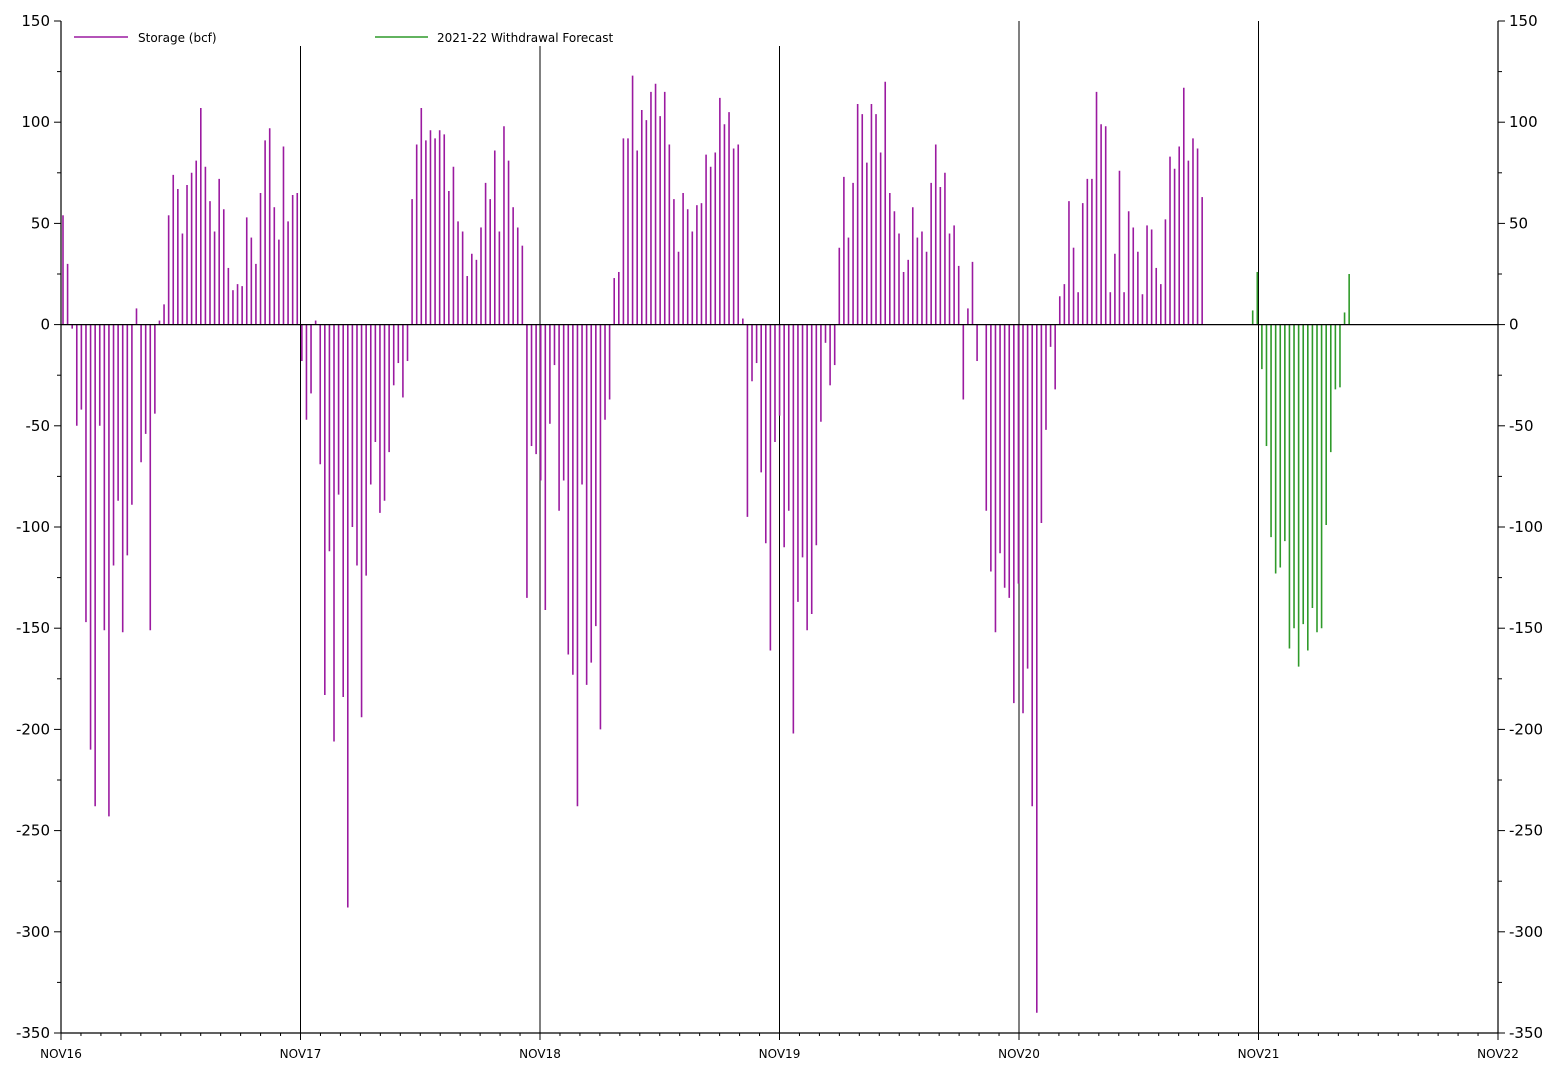  I want to click on x-tick-label: NOV21, so click(1259, 1054).